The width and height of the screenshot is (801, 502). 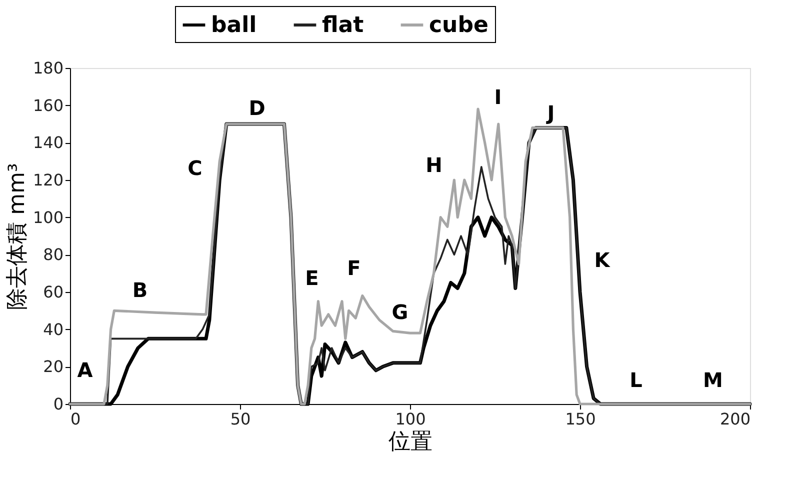 I want to click on legend-label: flat, so click(x=343, y=25).